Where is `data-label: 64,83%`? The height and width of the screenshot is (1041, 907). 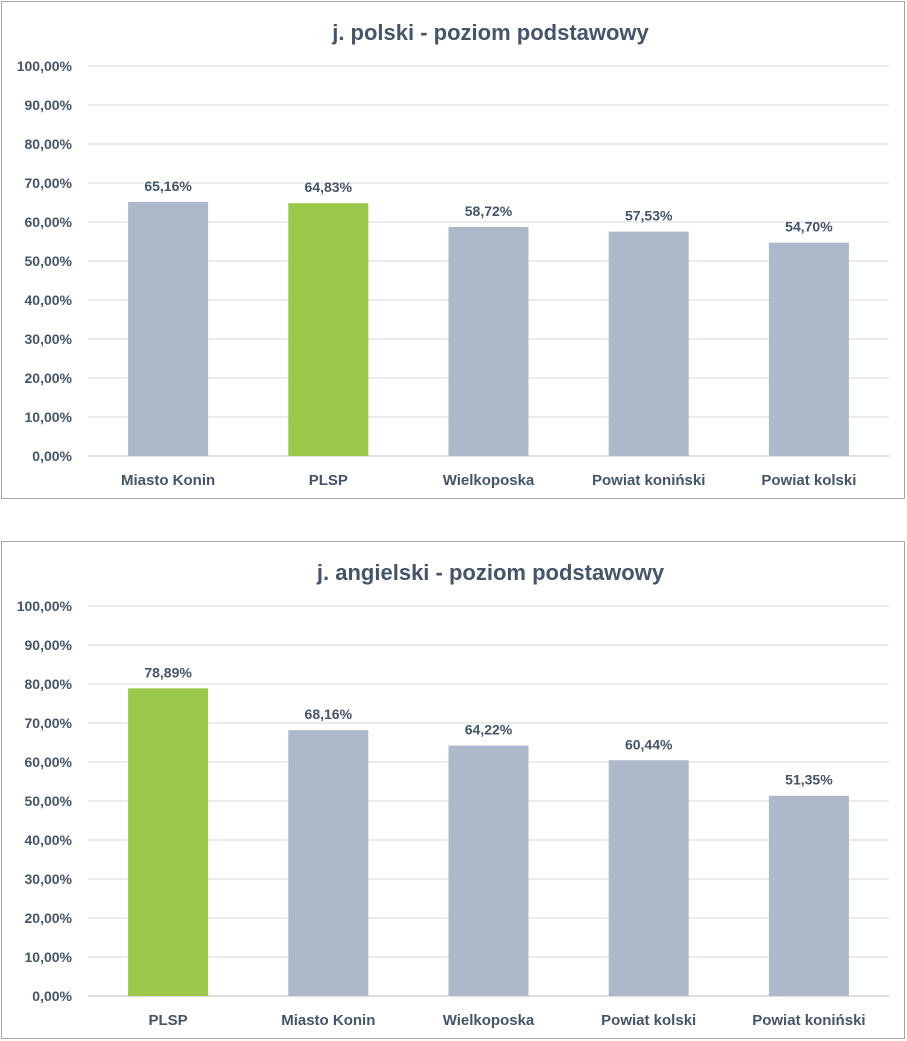
data-label: 64,83% is located at coordinates (329, 187).